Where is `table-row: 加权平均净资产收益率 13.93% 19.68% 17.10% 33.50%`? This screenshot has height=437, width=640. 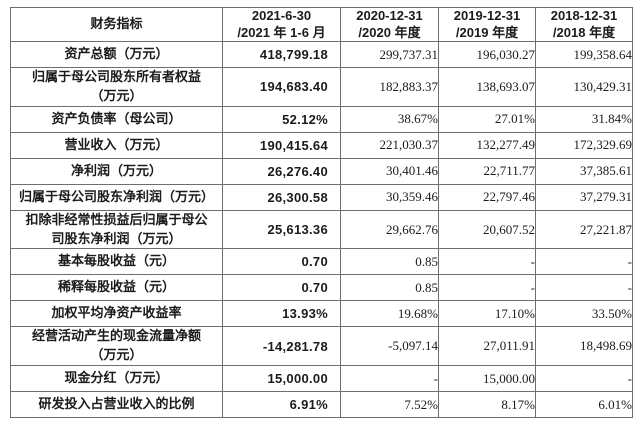 table-row: 加权平均净资产收益率 13.93% 19.68% 17.10% 33.50% is located at coordinates (321, 314).